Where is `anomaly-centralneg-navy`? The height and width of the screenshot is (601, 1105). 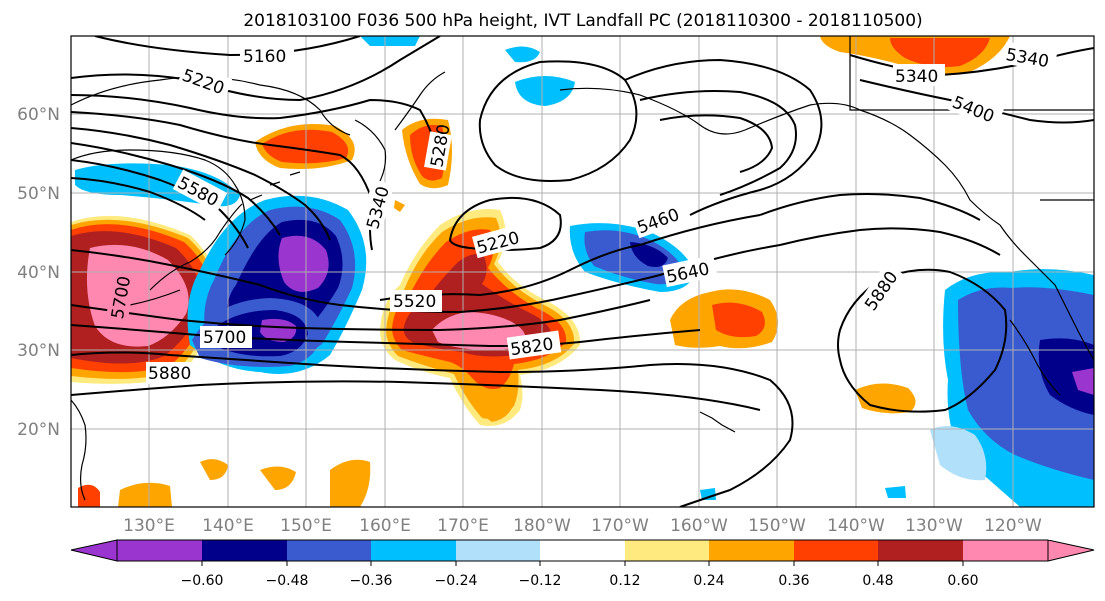
anomaly-centralneg-navy is located at coordinates (649, 254).